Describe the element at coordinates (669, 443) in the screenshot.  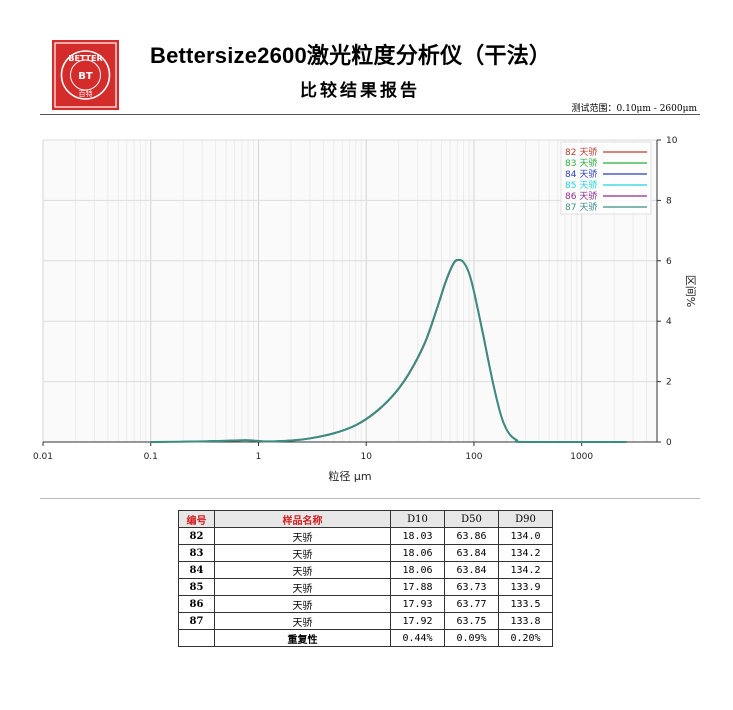
I see `y-tick-label: 0` at that location.